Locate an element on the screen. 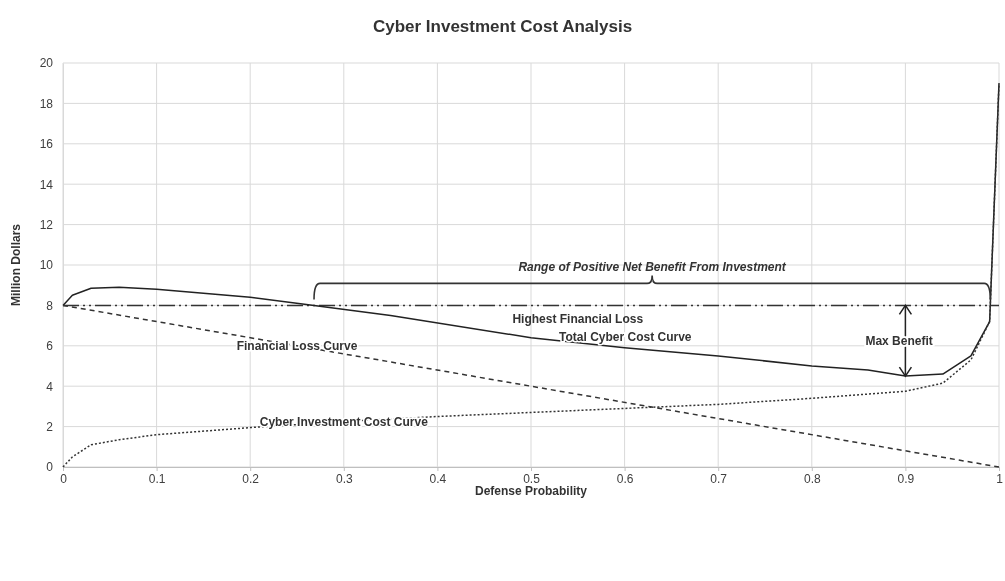 This screenshot has width=1005, height=581. chart-title: Cyber Investment Cost Analysis is located at coordinates (502, 26).